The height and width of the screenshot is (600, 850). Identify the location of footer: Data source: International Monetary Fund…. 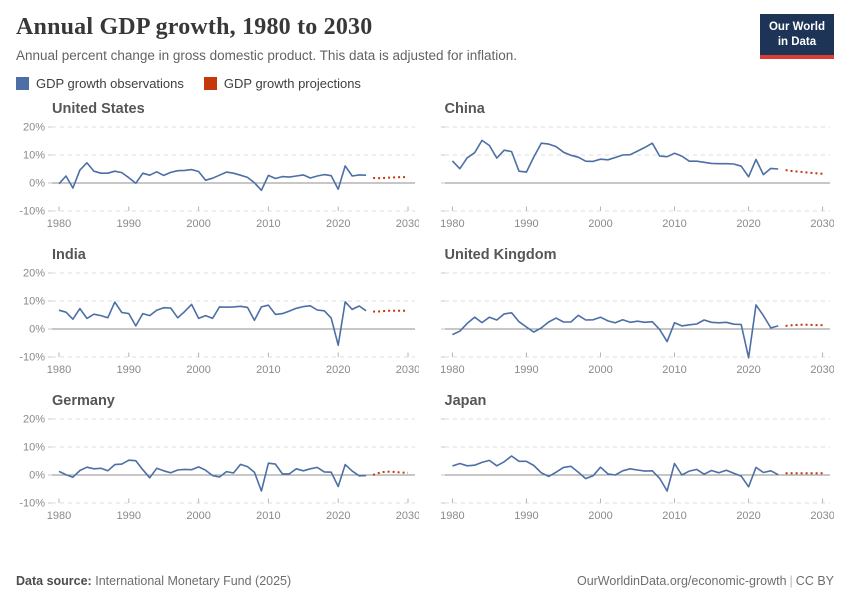
(425, 581).